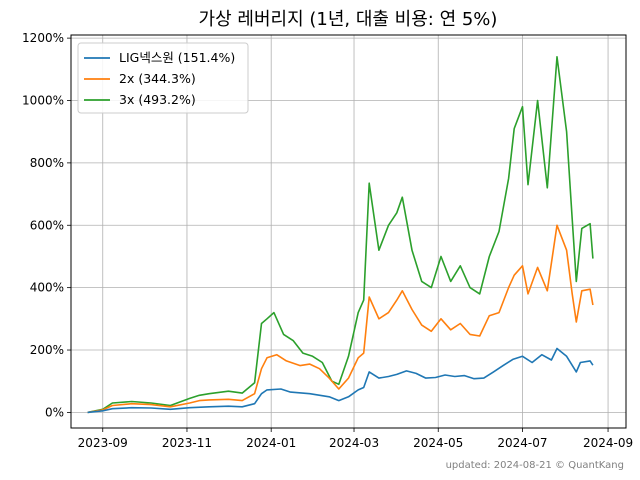 The width and height of the screenshot is (640, 480). What do you see at coordinates (340, 380) in the screenshot?
I see `lig-nex1-line` at bounding box center [340, 380].